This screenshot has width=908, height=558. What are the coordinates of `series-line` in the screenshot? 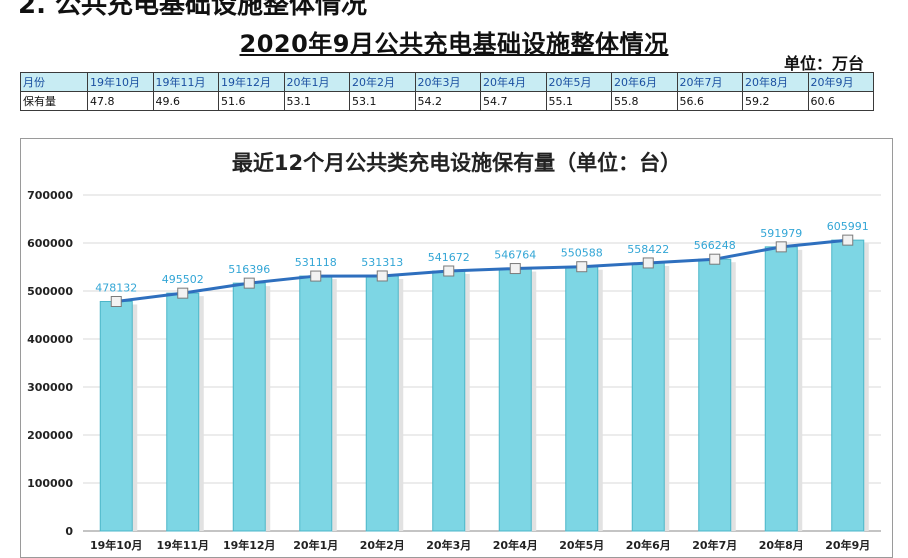 It's located at (482, 270).